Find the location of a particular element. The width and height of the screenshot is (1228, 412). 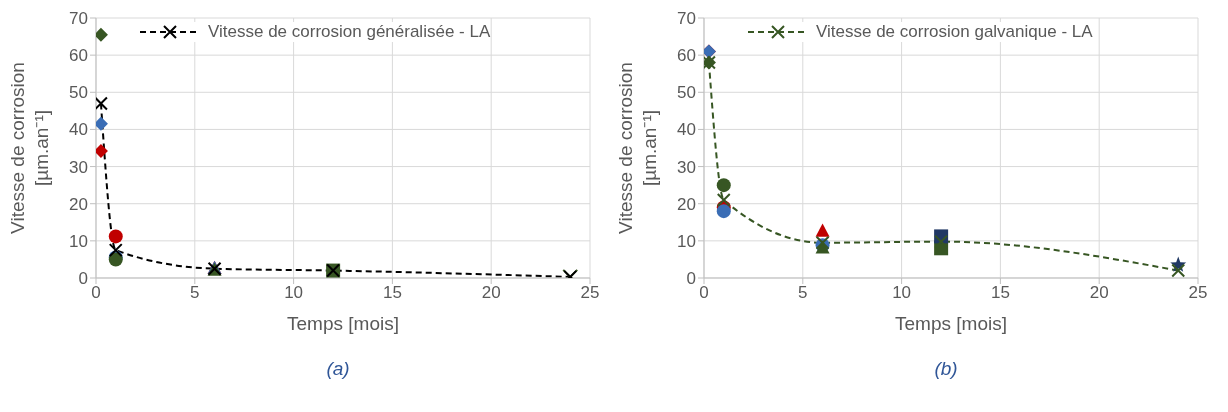

legend-label: Vitesse de corrosion généralisée - LA is located at coordinates (349, 32).